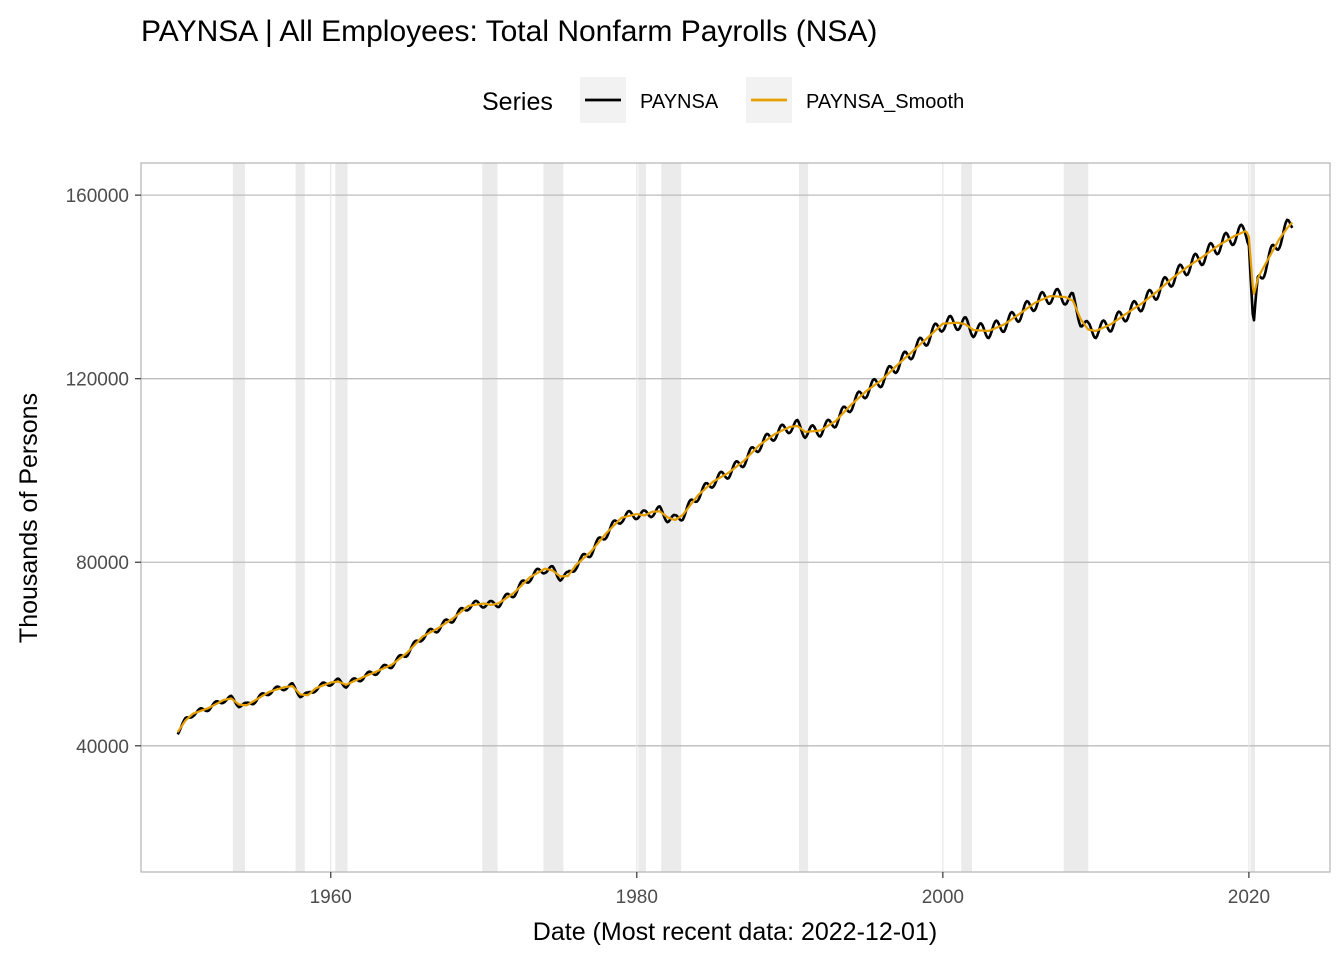 The height and width of the screenshot is (960, 1344). I want to click on y-axis-title: Thousands of Persons, so click(29, 518).